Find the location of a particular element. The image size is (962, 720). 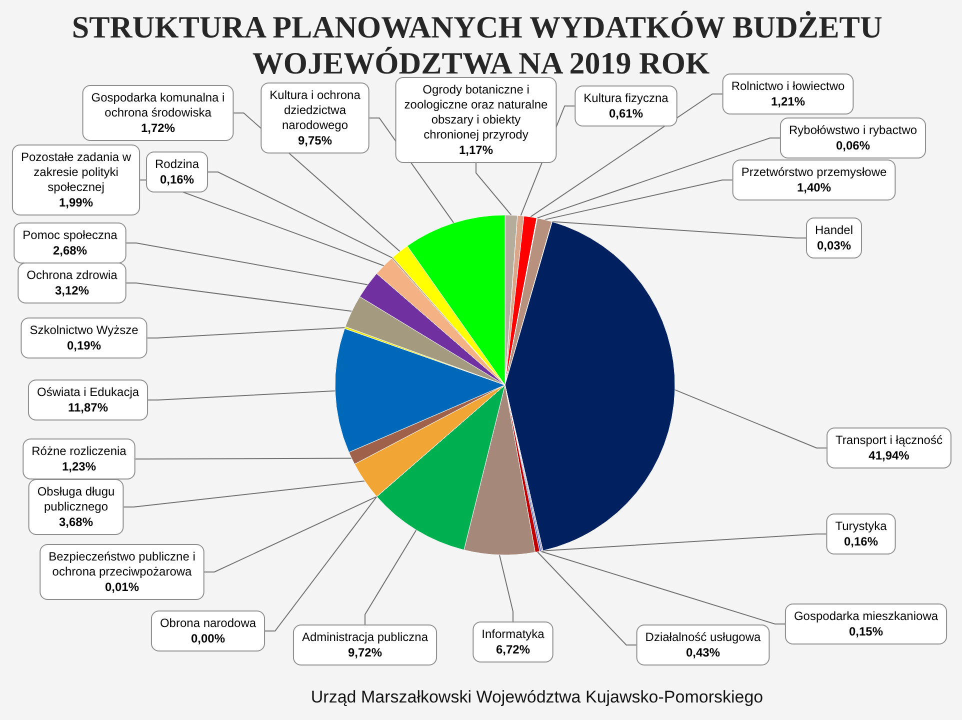

data-label: 9,75% is located at coordinates (315, 141).